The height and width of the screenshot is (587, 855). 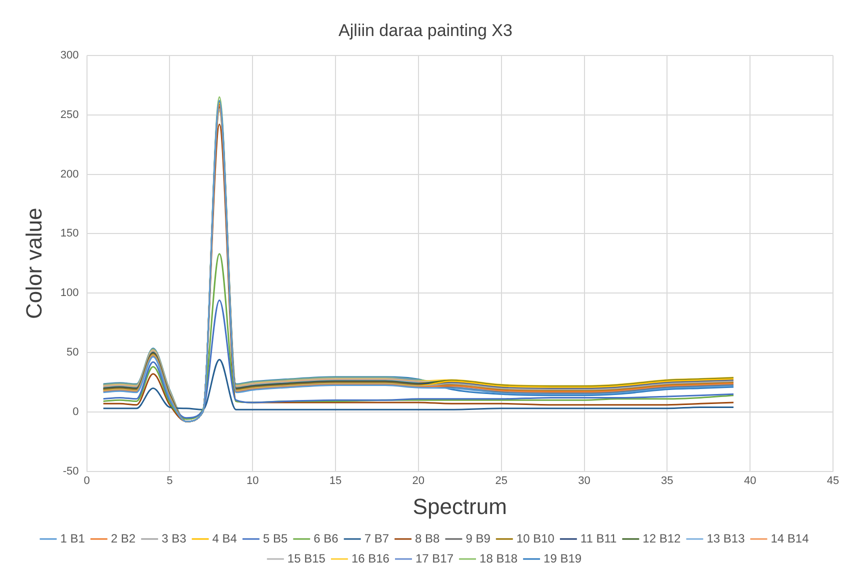 I want to click on legend-label: 10 B10, so click(x=535, y=538).